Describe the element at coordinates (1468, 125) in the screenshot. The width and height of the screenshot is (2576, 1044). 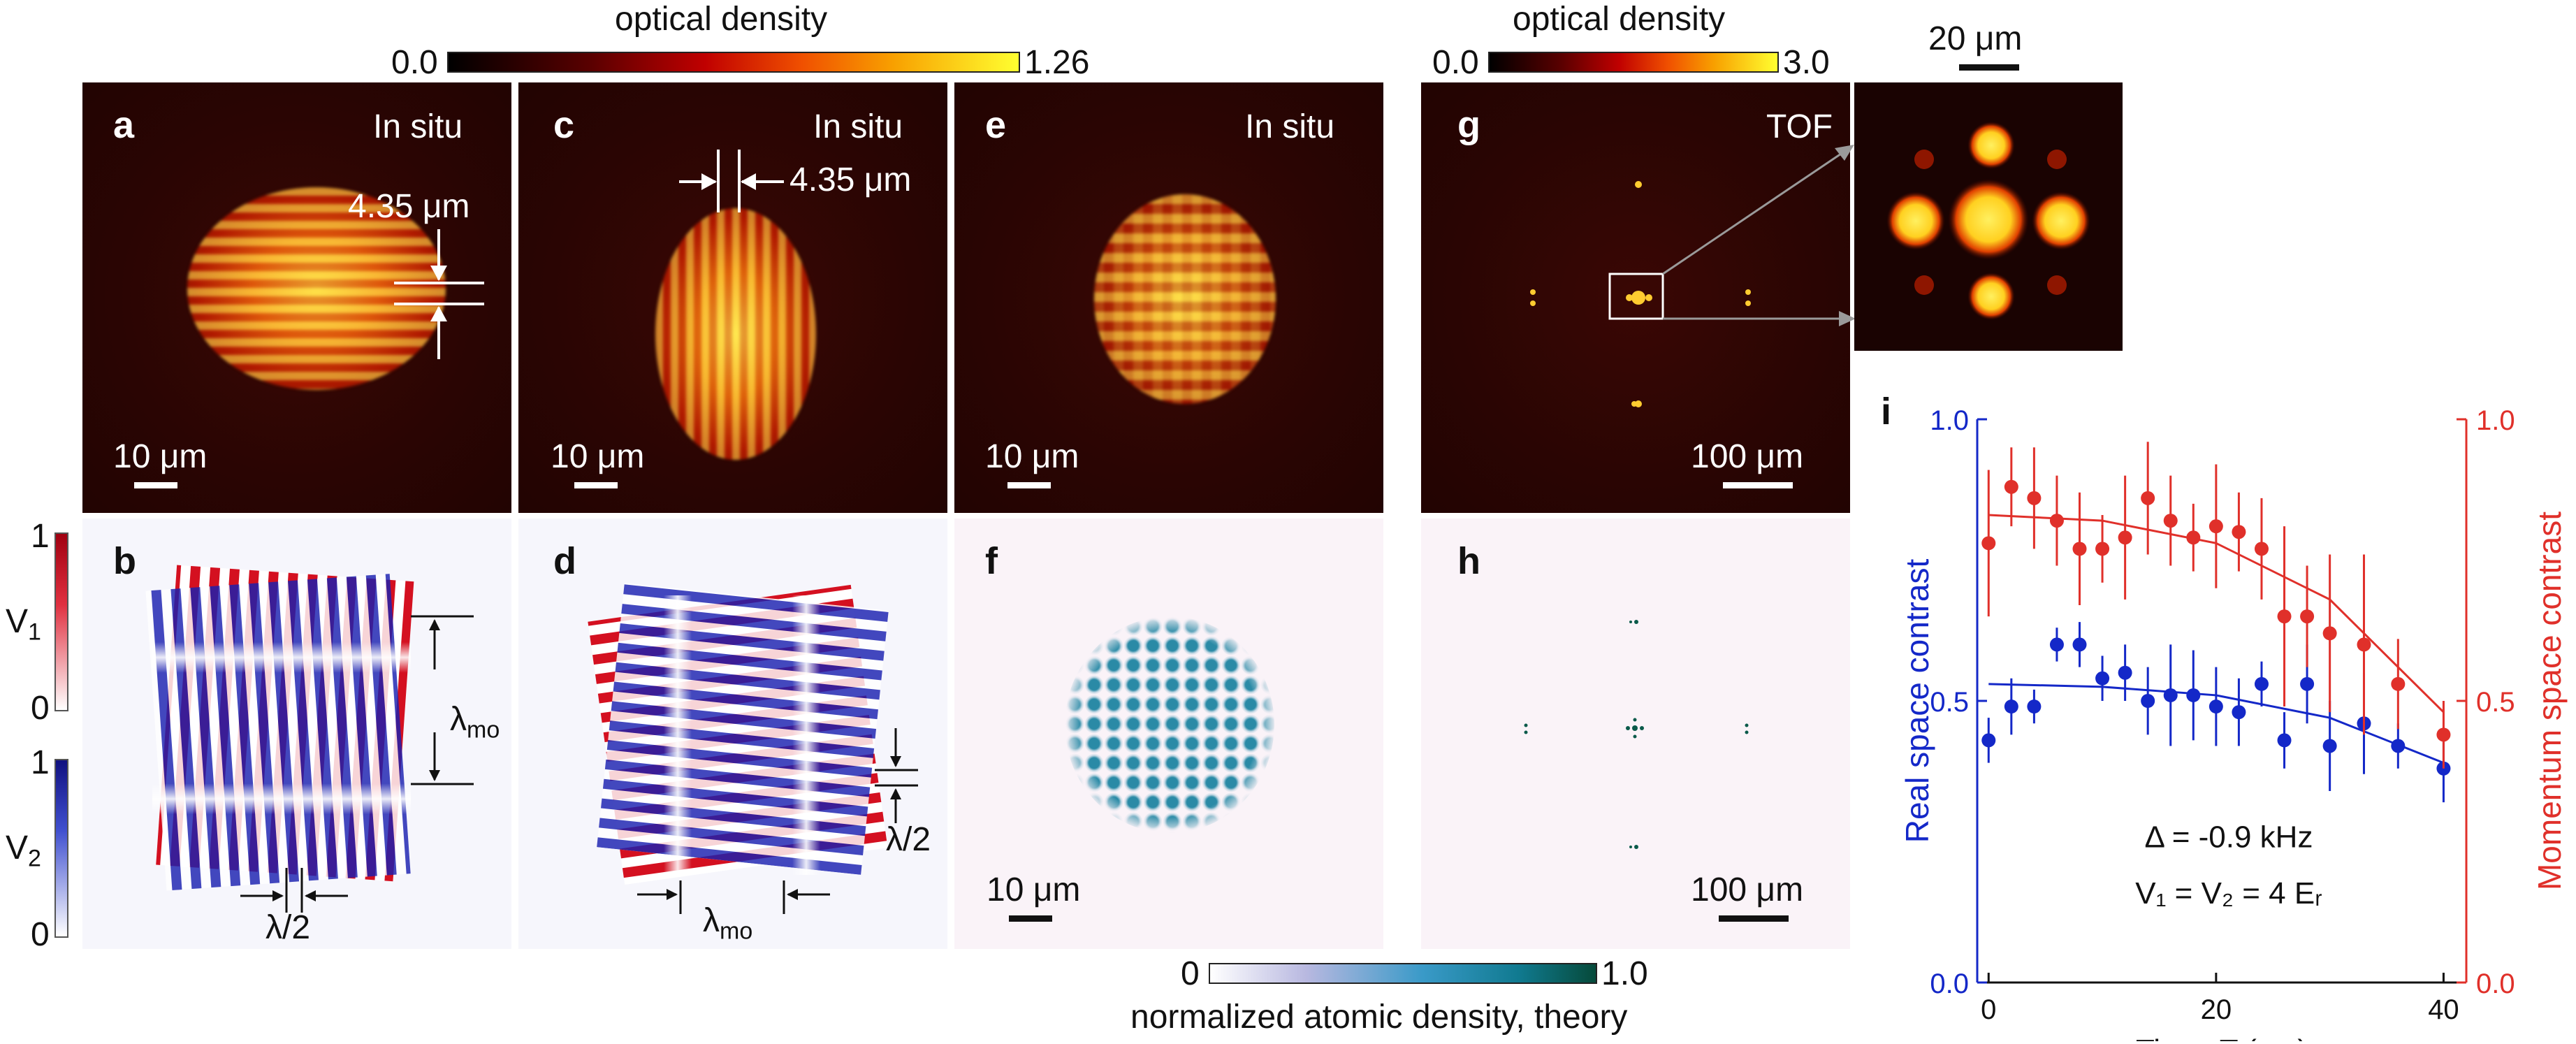
I see `panel-label: g` at that location.